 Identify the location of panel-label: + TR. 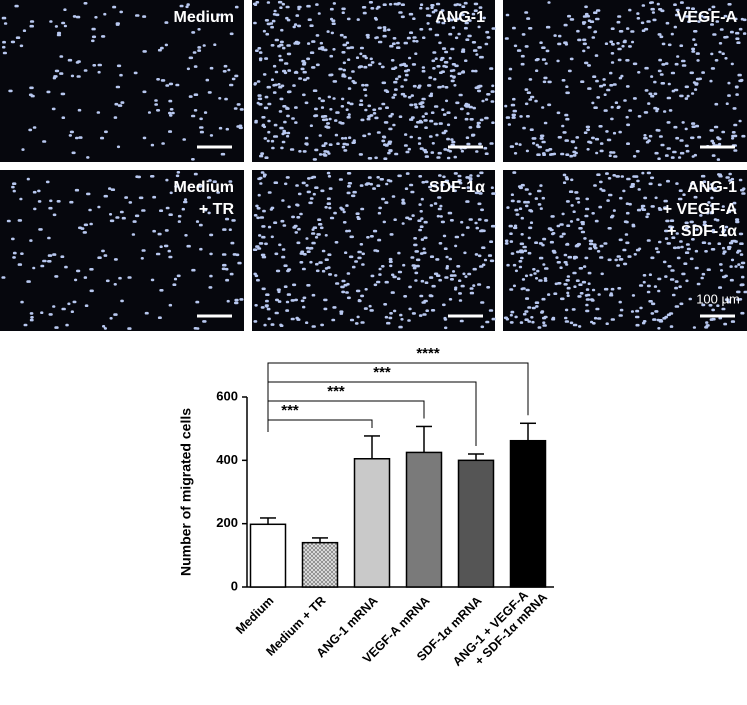
(217, 209).